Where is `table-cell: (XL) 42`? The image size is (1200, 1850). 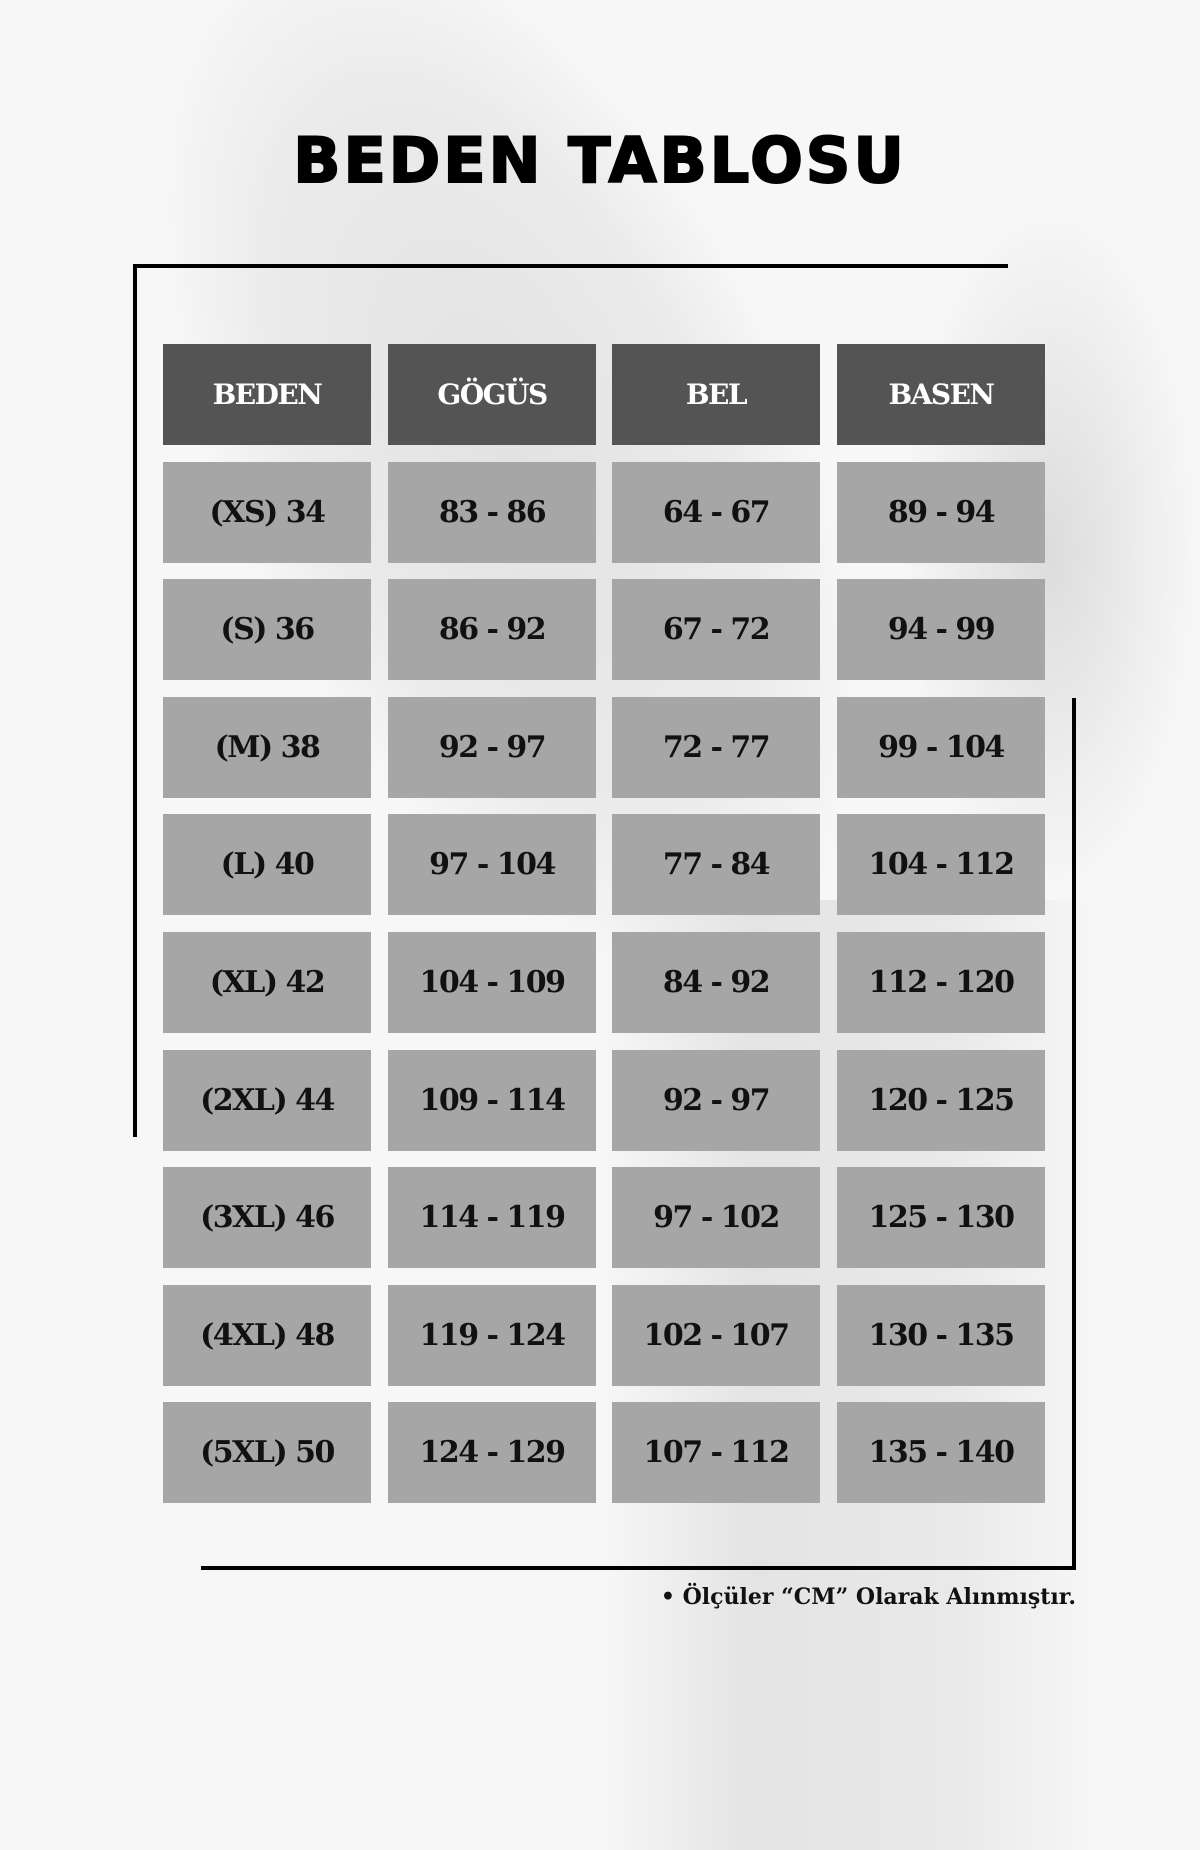
table-cell: (XL) 42 is located at coordinates (267, 982).